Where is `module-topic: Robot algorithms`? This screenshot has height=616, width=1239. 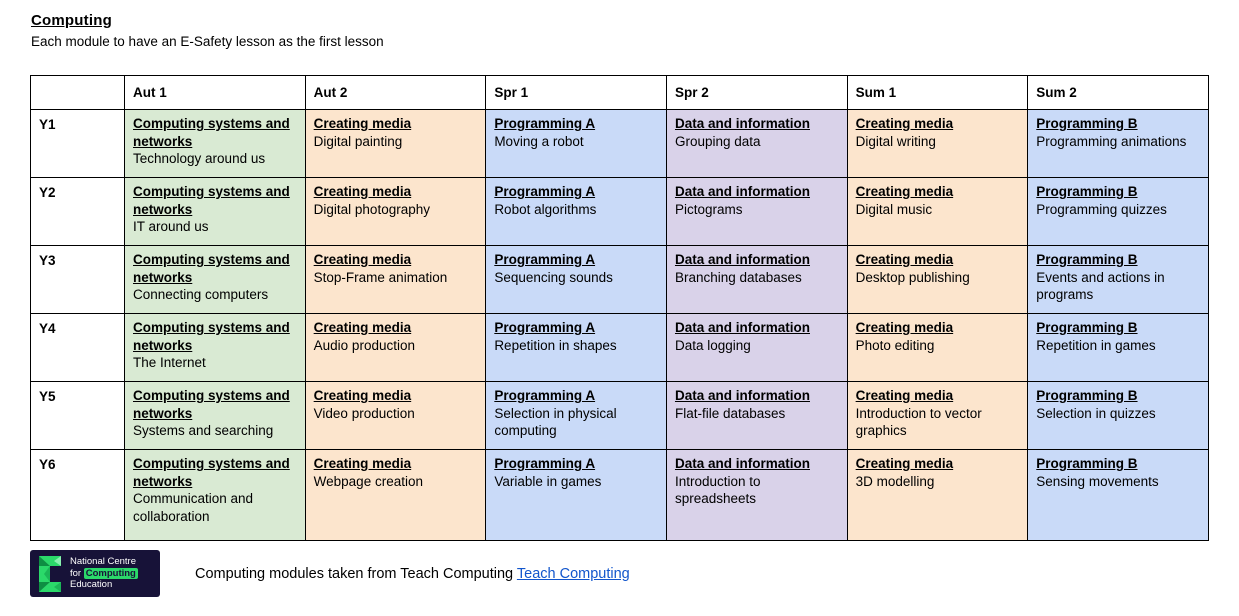
module-topic: Robot algorithms is located at coordinates (545, 209).